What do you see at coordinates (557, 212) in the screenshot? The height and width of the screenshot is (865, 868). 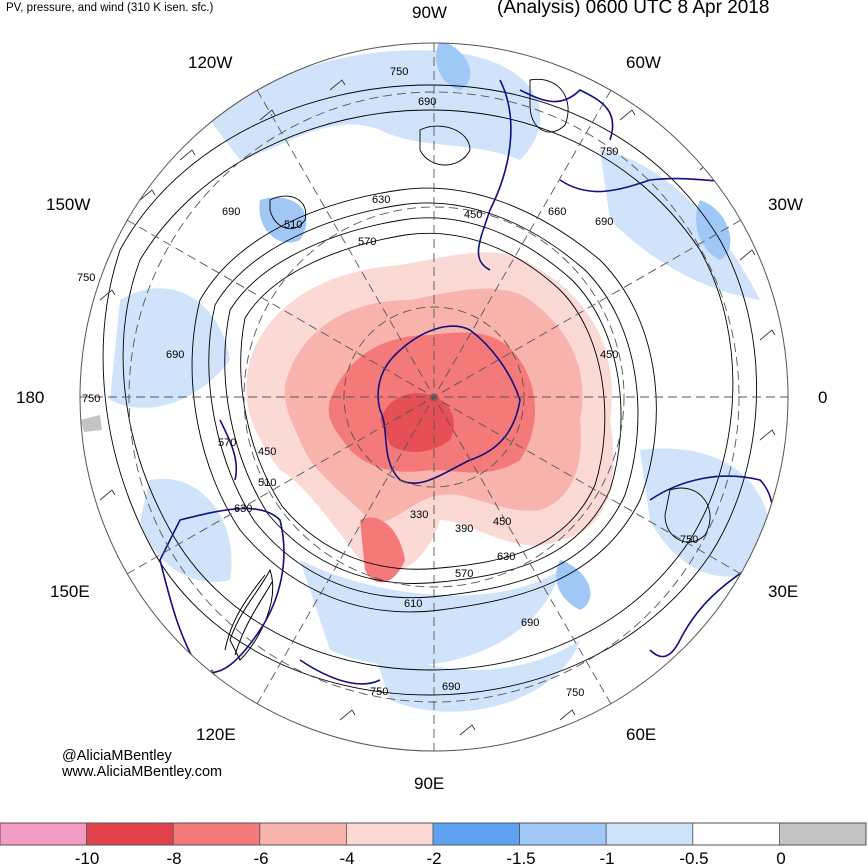 I see `contour-label: 660` at bounding box center [557, 212].